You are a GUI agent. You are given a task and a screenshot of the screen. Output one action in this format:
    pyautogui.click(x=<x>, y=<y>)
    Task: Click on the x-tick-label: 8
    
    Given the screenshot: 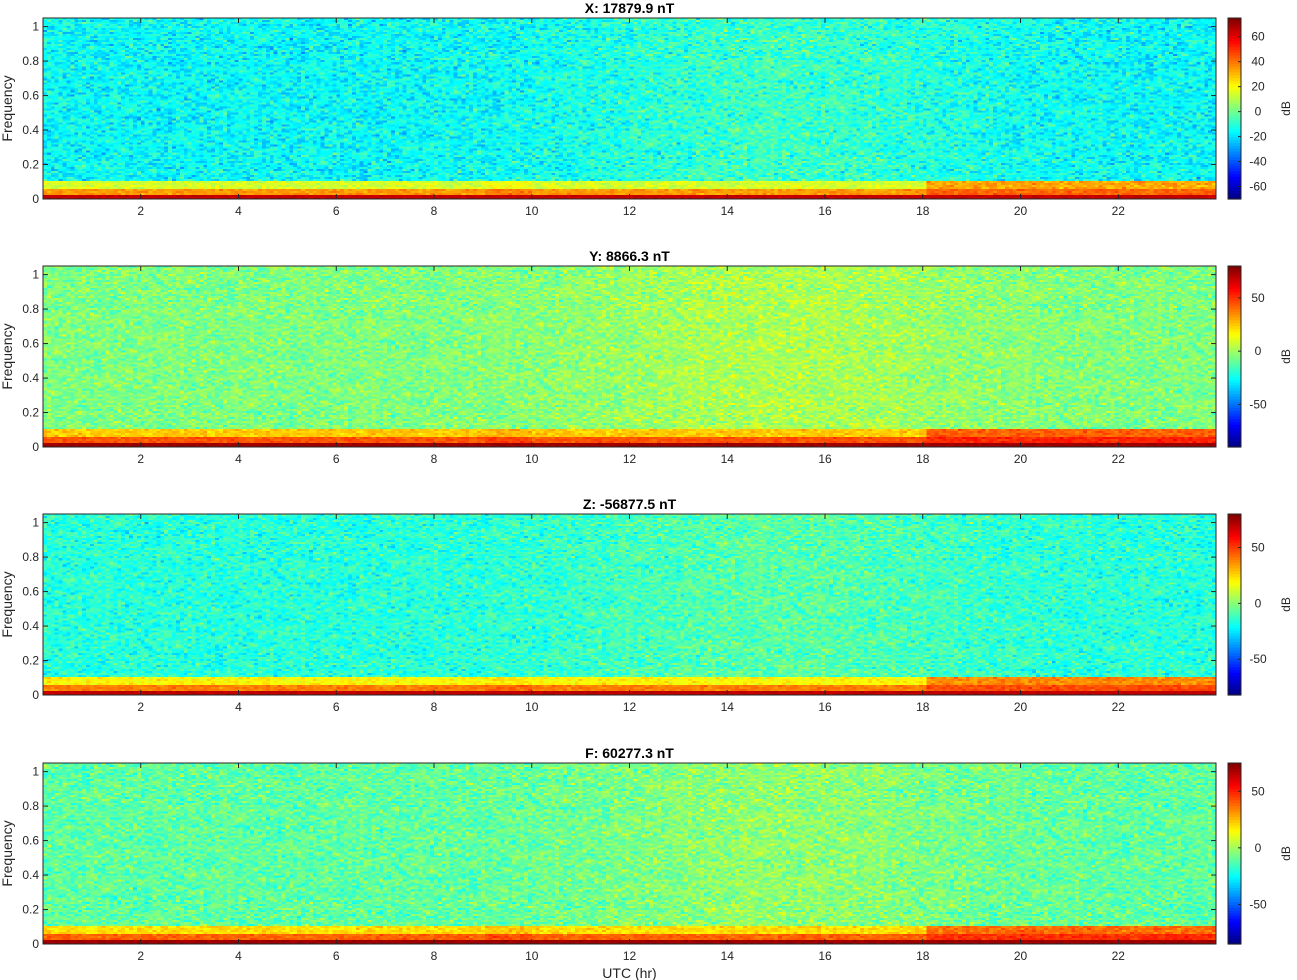 What is the action you would take?
    pyautogui.click(x=434, y=707)
    